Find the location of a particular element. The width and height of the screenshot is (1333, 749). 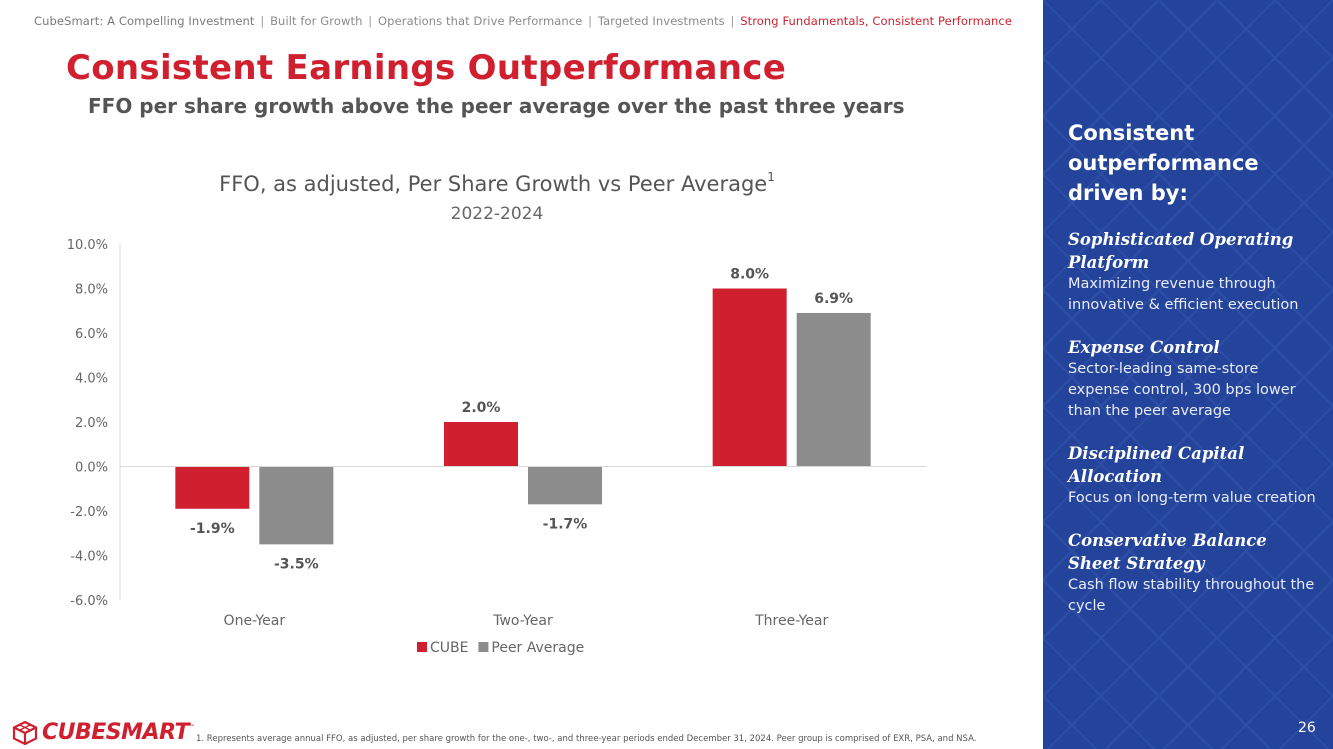

breadcrumb-item: Operations that Drive Performance is located at coordinates (480, 21).